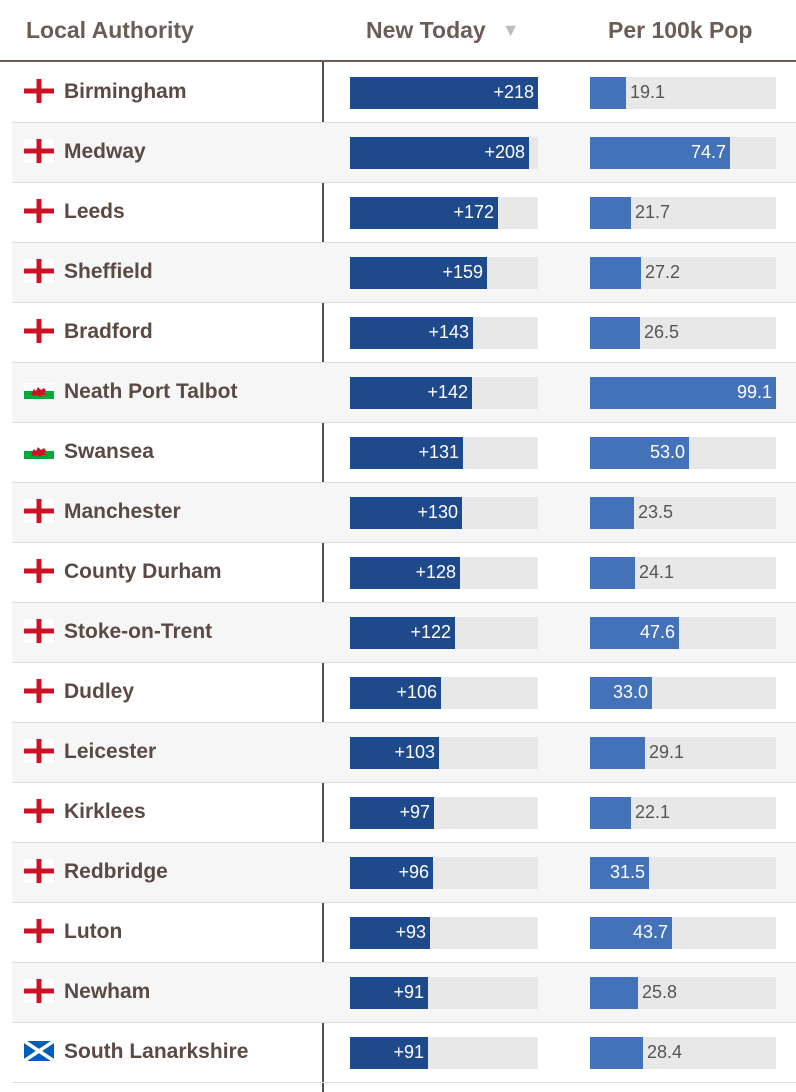 This screenshot has height=1092, width=796. I want to click on per-100k-value: 27.2, so click(663, 272).